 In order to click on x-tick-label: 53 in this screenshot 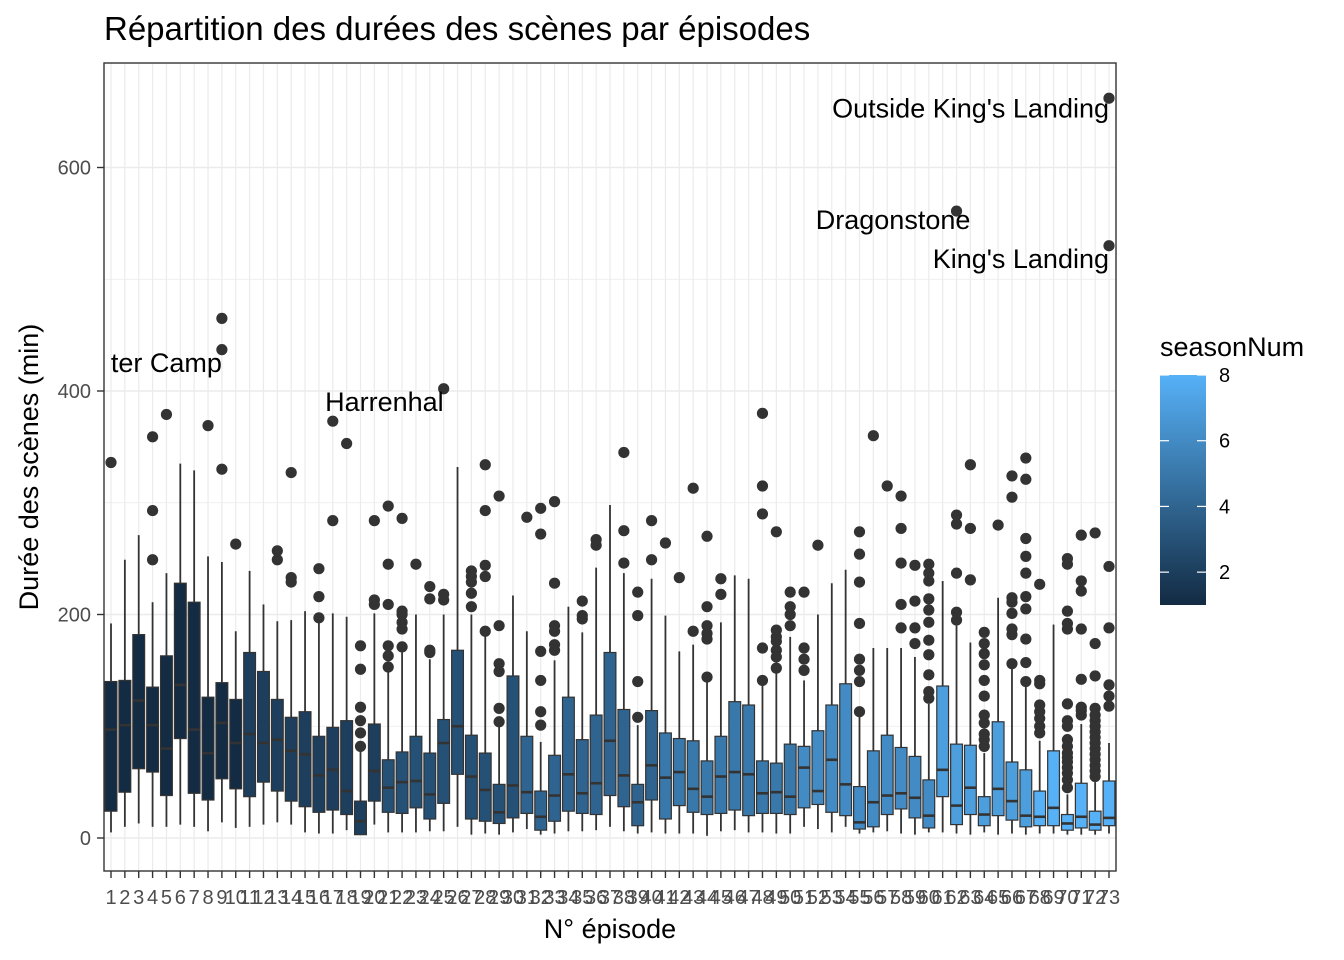, I will do `click(832, 898)`.